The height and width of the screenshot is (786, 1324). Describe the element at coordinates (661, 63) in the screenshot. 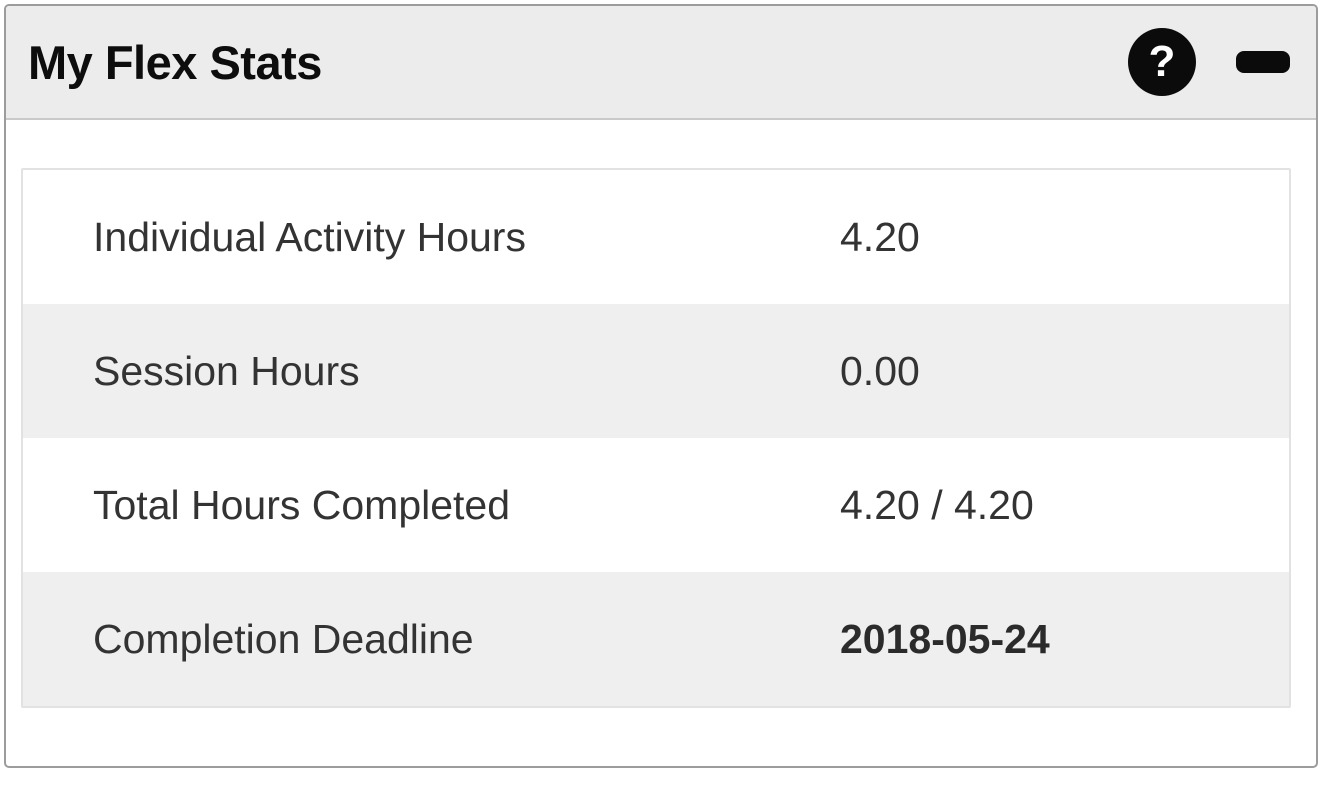

I see `widget-header: My Flex Stats ?` at that location.